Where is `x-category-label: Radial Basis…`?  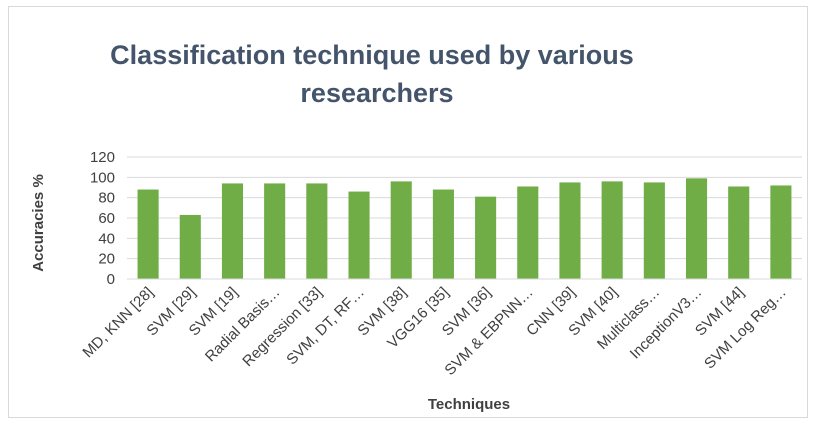
x-category-label: Radial Basis… is located at coordinates (243, 325).